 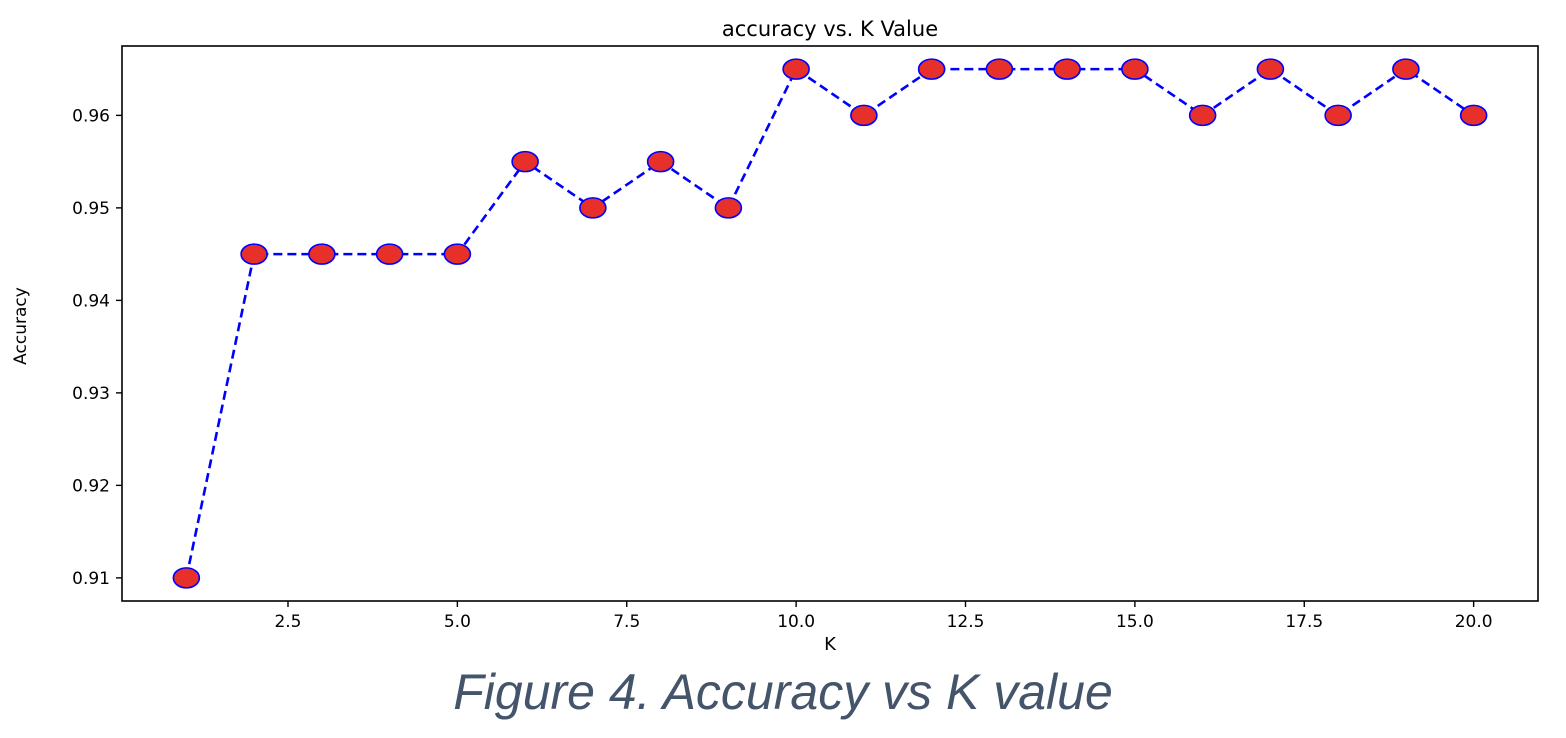 I want to click on x-axis-label: K, so click(x=830, y=644).